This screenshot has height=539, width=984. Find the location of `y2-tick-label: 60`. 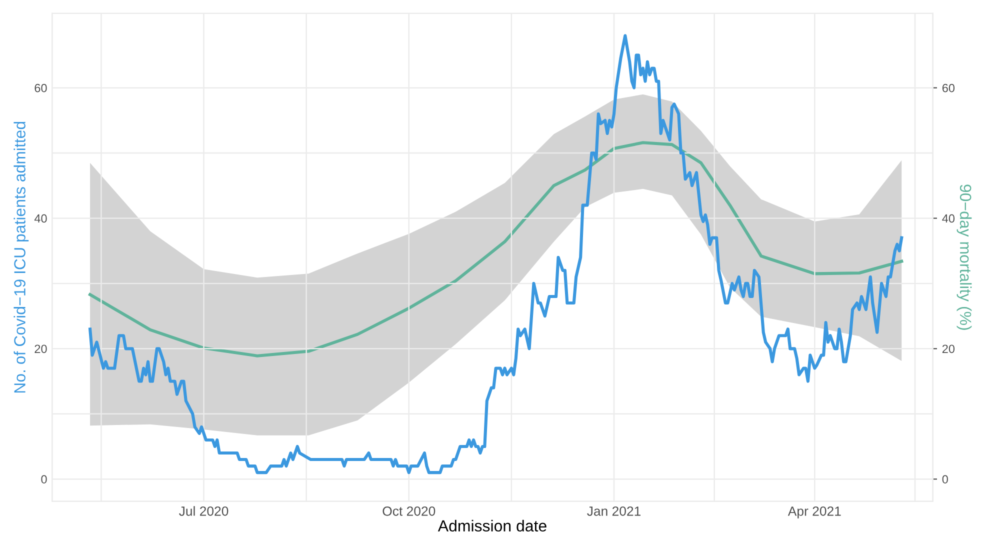

y2-tick-label: 60 is located at coordinates (948, 88).